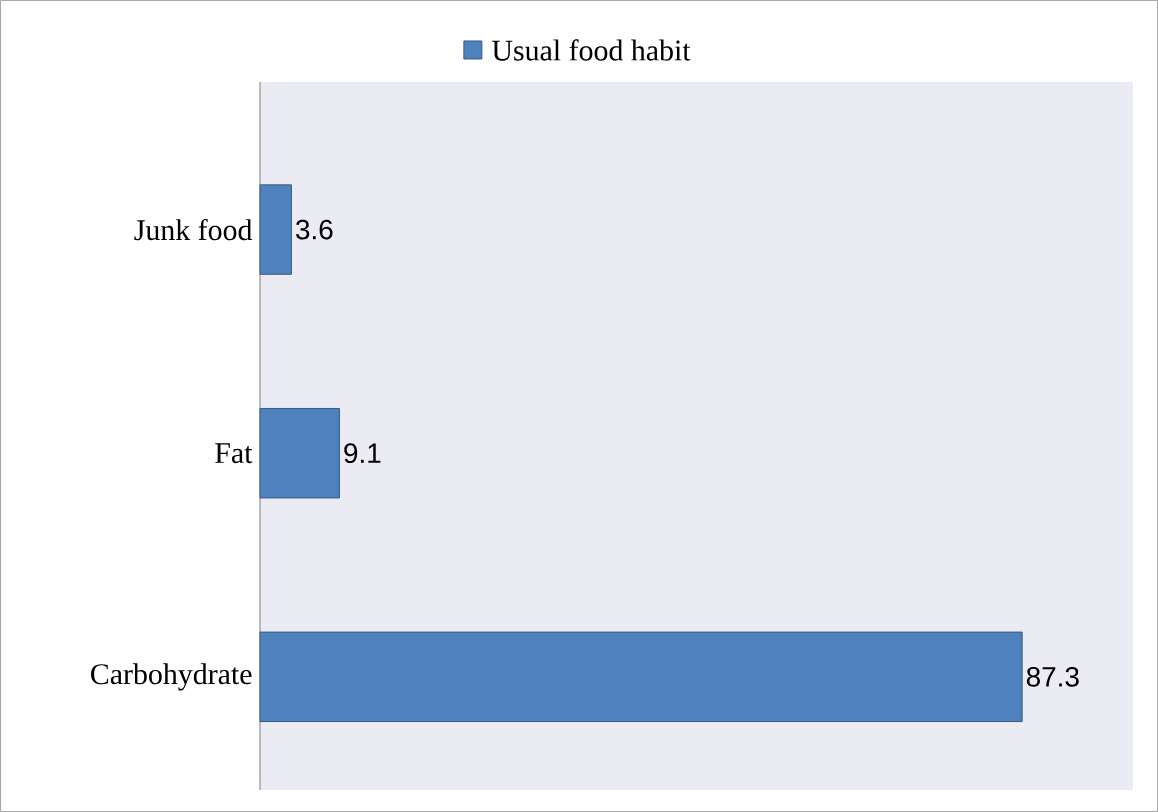 The image size is (1158, 812). What do you see at coordinates (1052, 676) in the screenshot?
I see `data-label: 87.3` at bounding box center [1052, 676].